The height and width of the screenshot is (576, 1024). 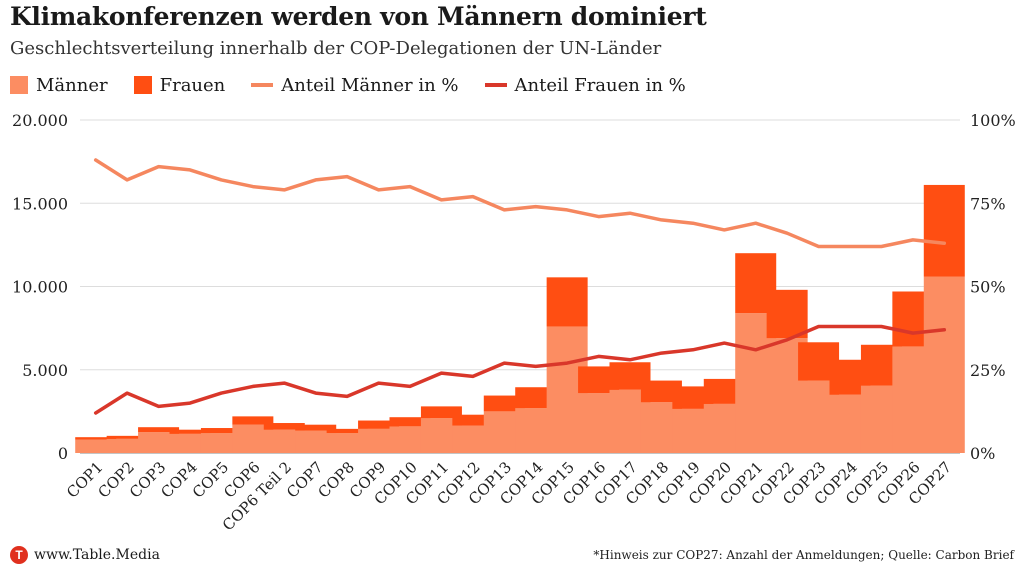 What do you see at coordinates (72, 85) in the screenshot?
I see `legend-label-men: Männer` at bounding box center [72, 85].